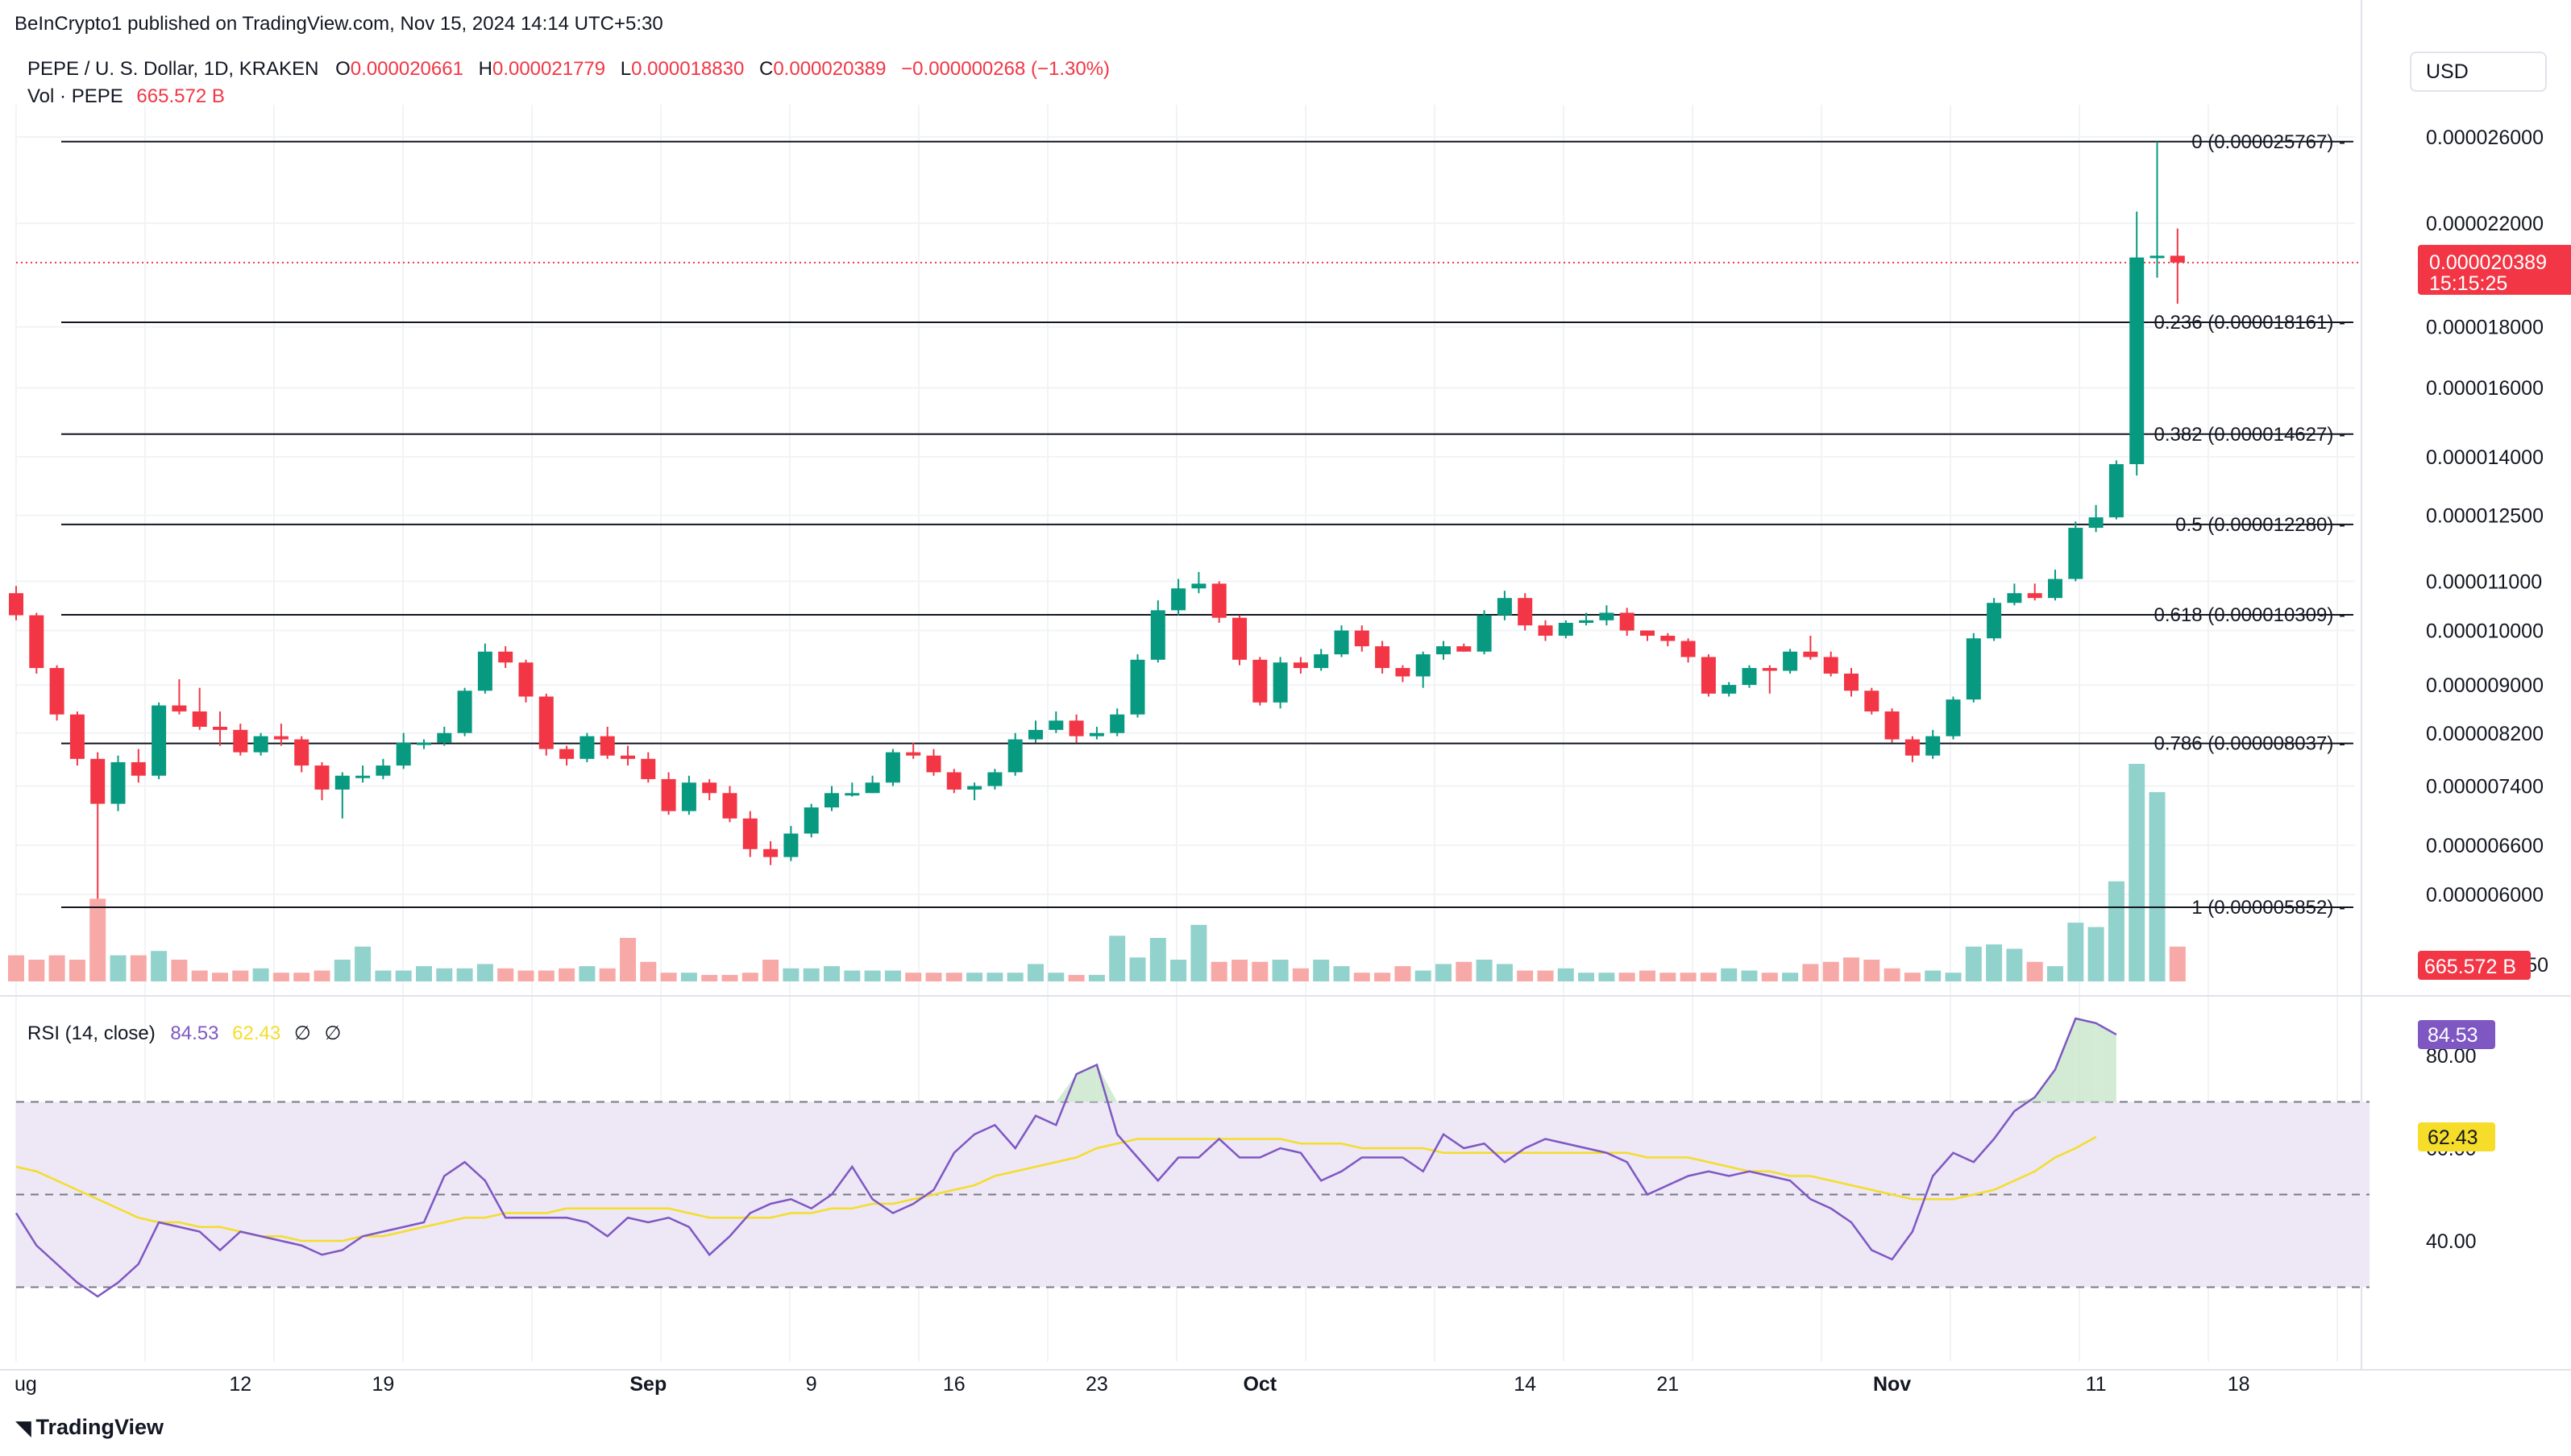 Image resolution: width=2571 pixels, height=1456 pixels. I want to click on time-axis-tick: 11, so click(2096, 1384).